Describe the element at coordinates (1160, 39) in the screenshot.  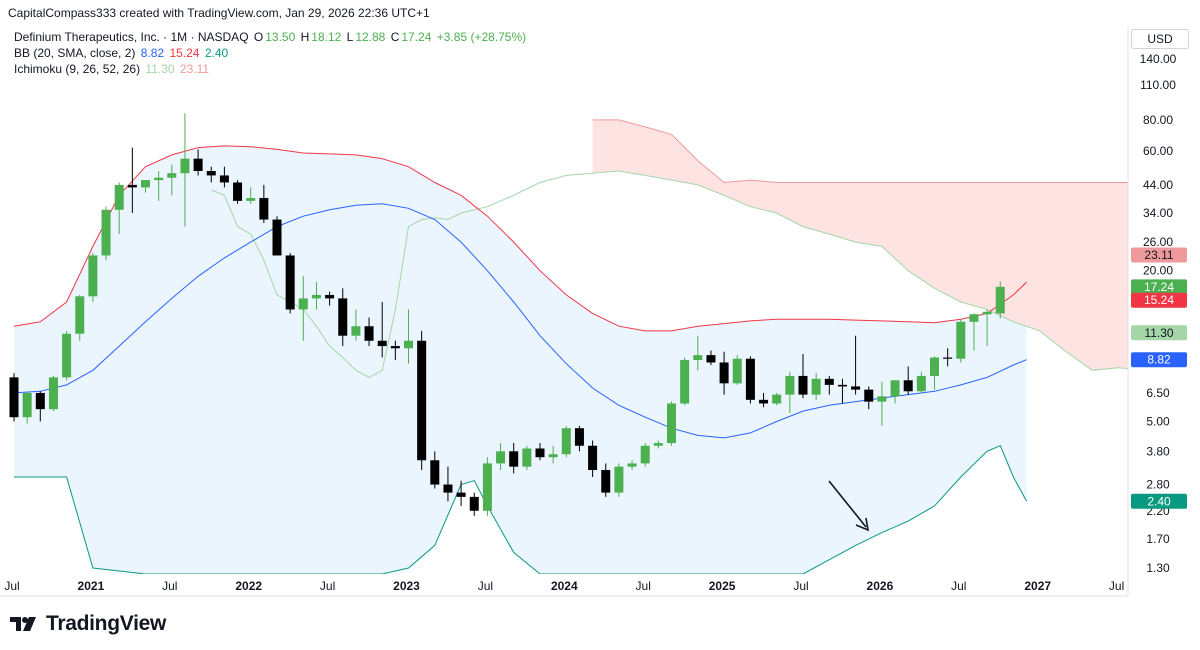
I see `currency-button: USD` at that location.